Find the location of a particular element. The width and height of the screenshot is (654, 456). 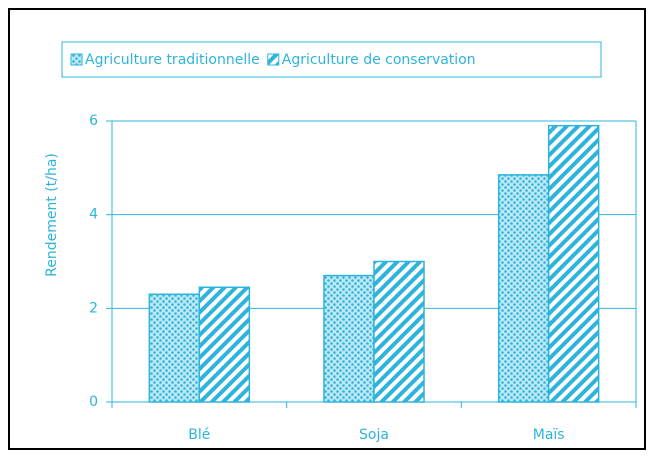

x-tick-label: Soja is located at coordinates (374, 435).